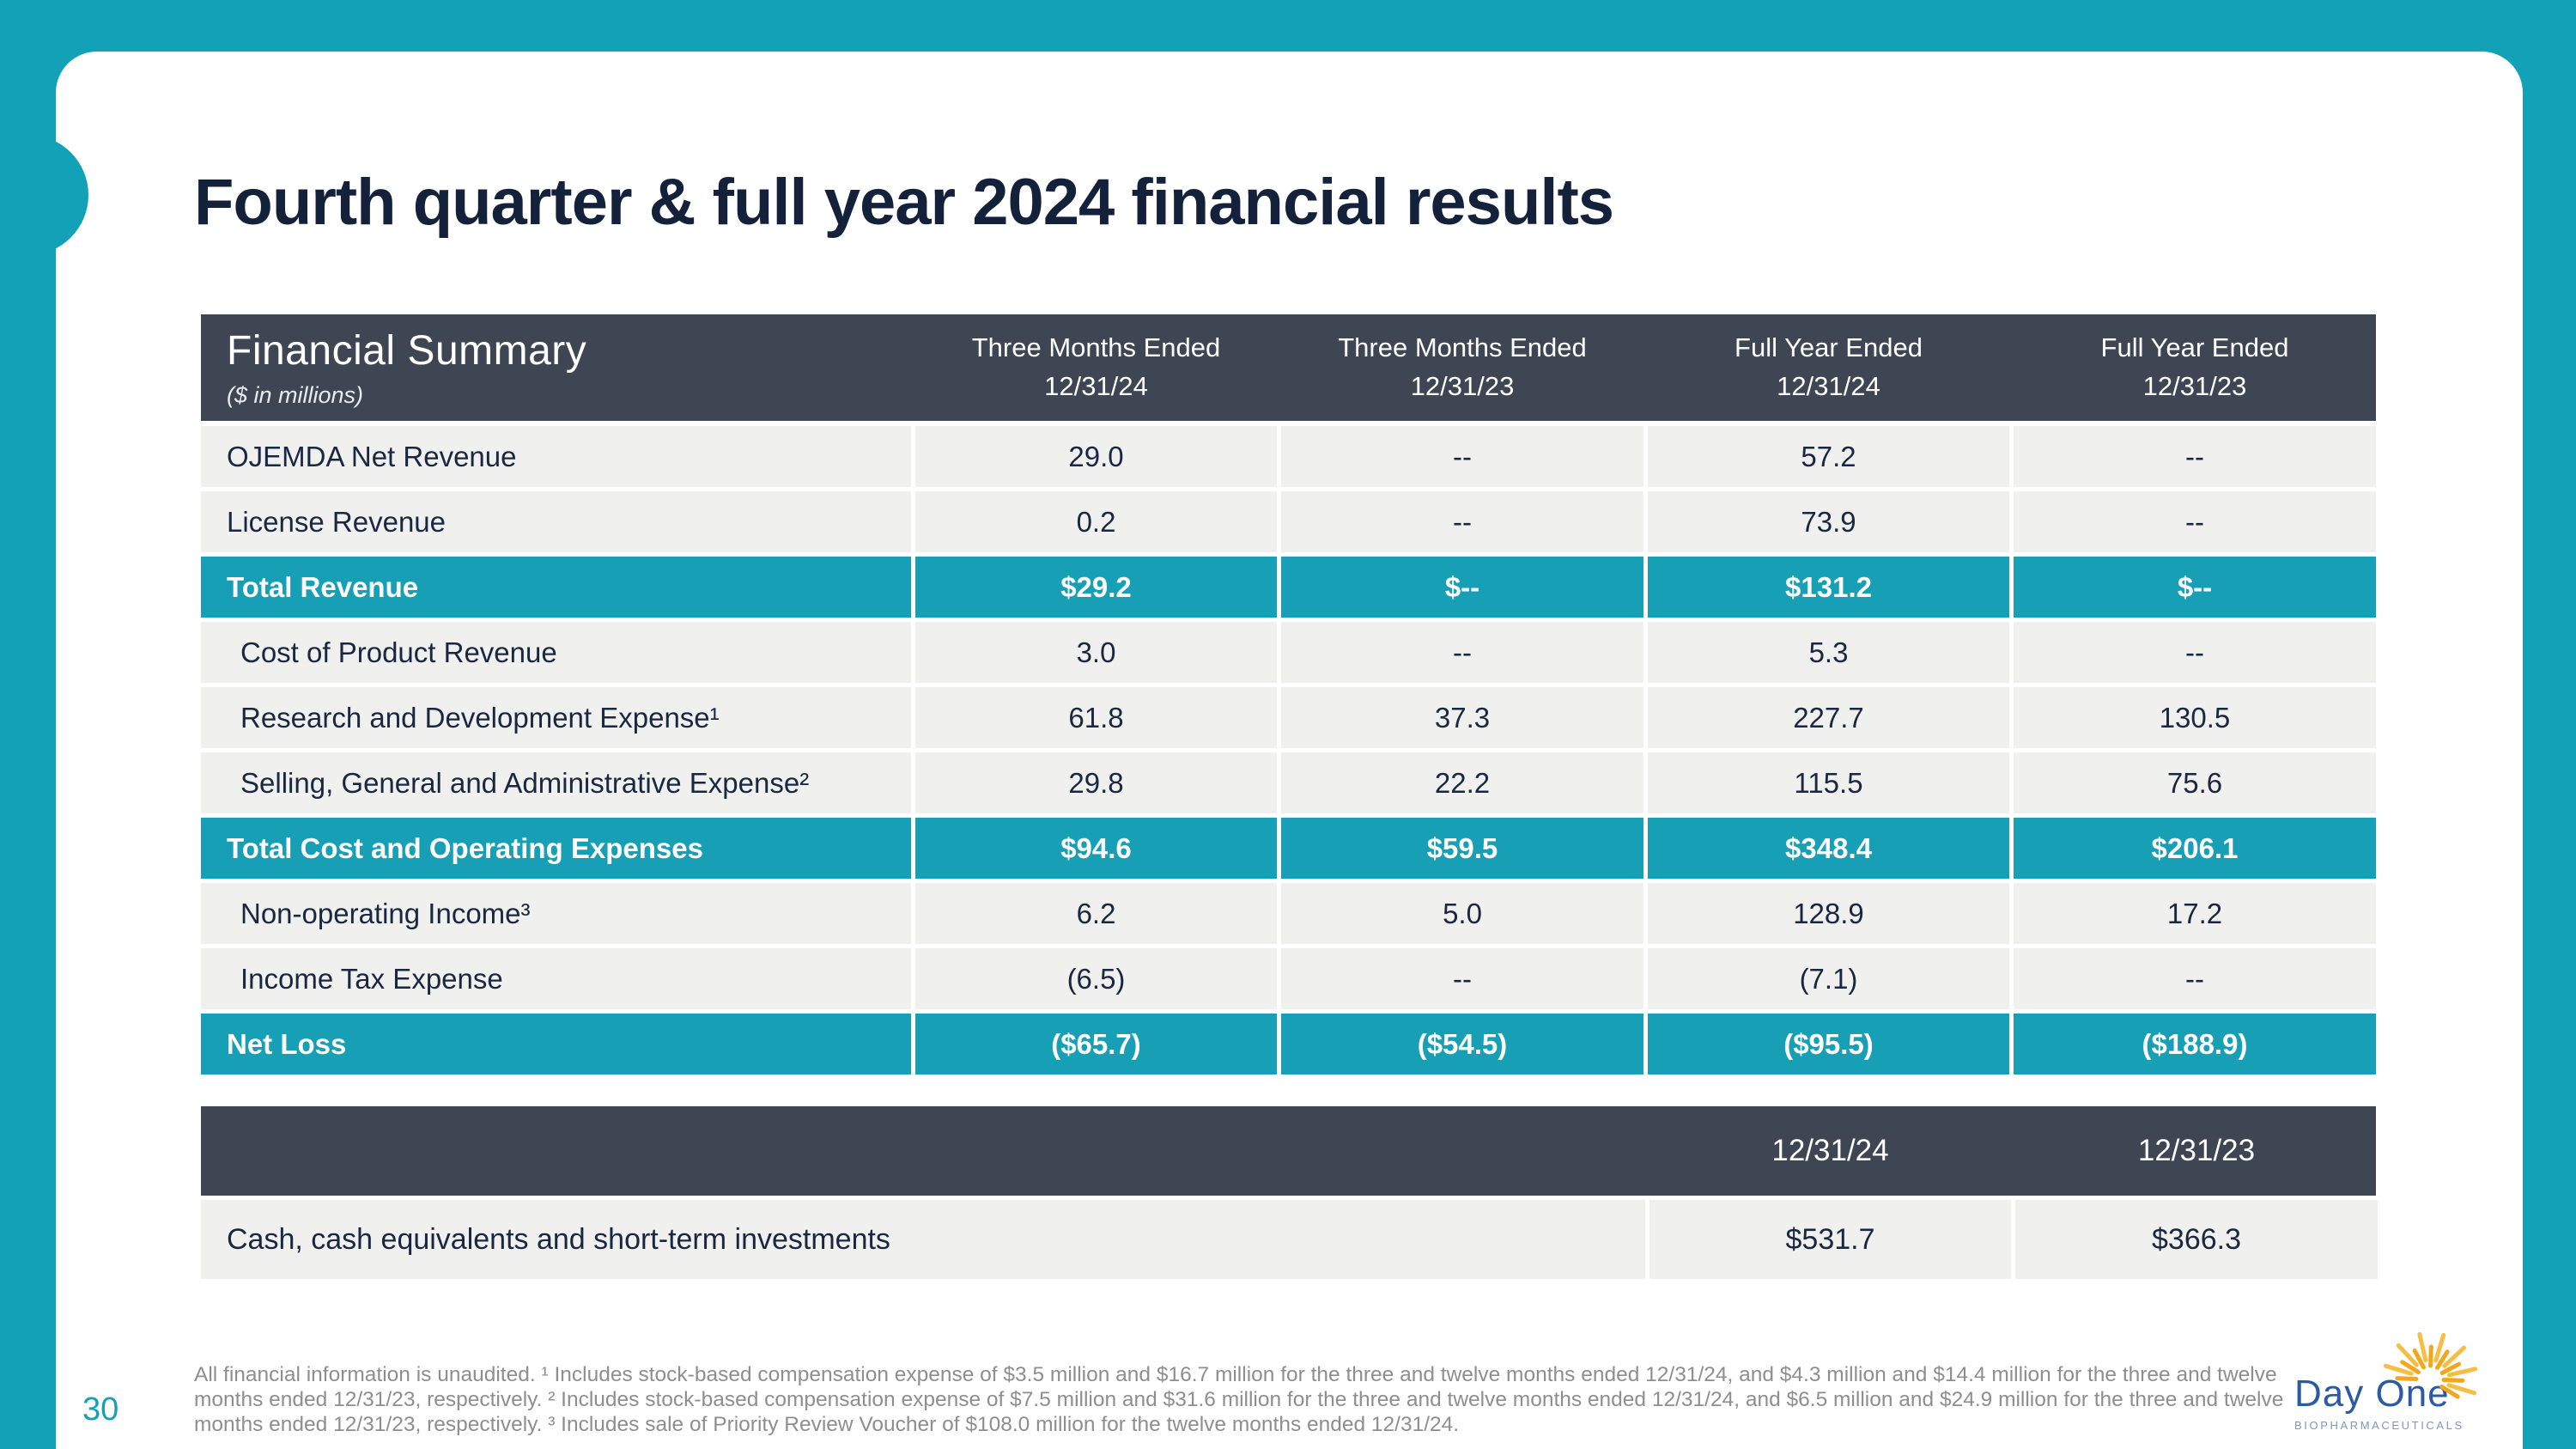 The image size is (2576, 1449). I want to click on header-spacer, so click(923, 1151).